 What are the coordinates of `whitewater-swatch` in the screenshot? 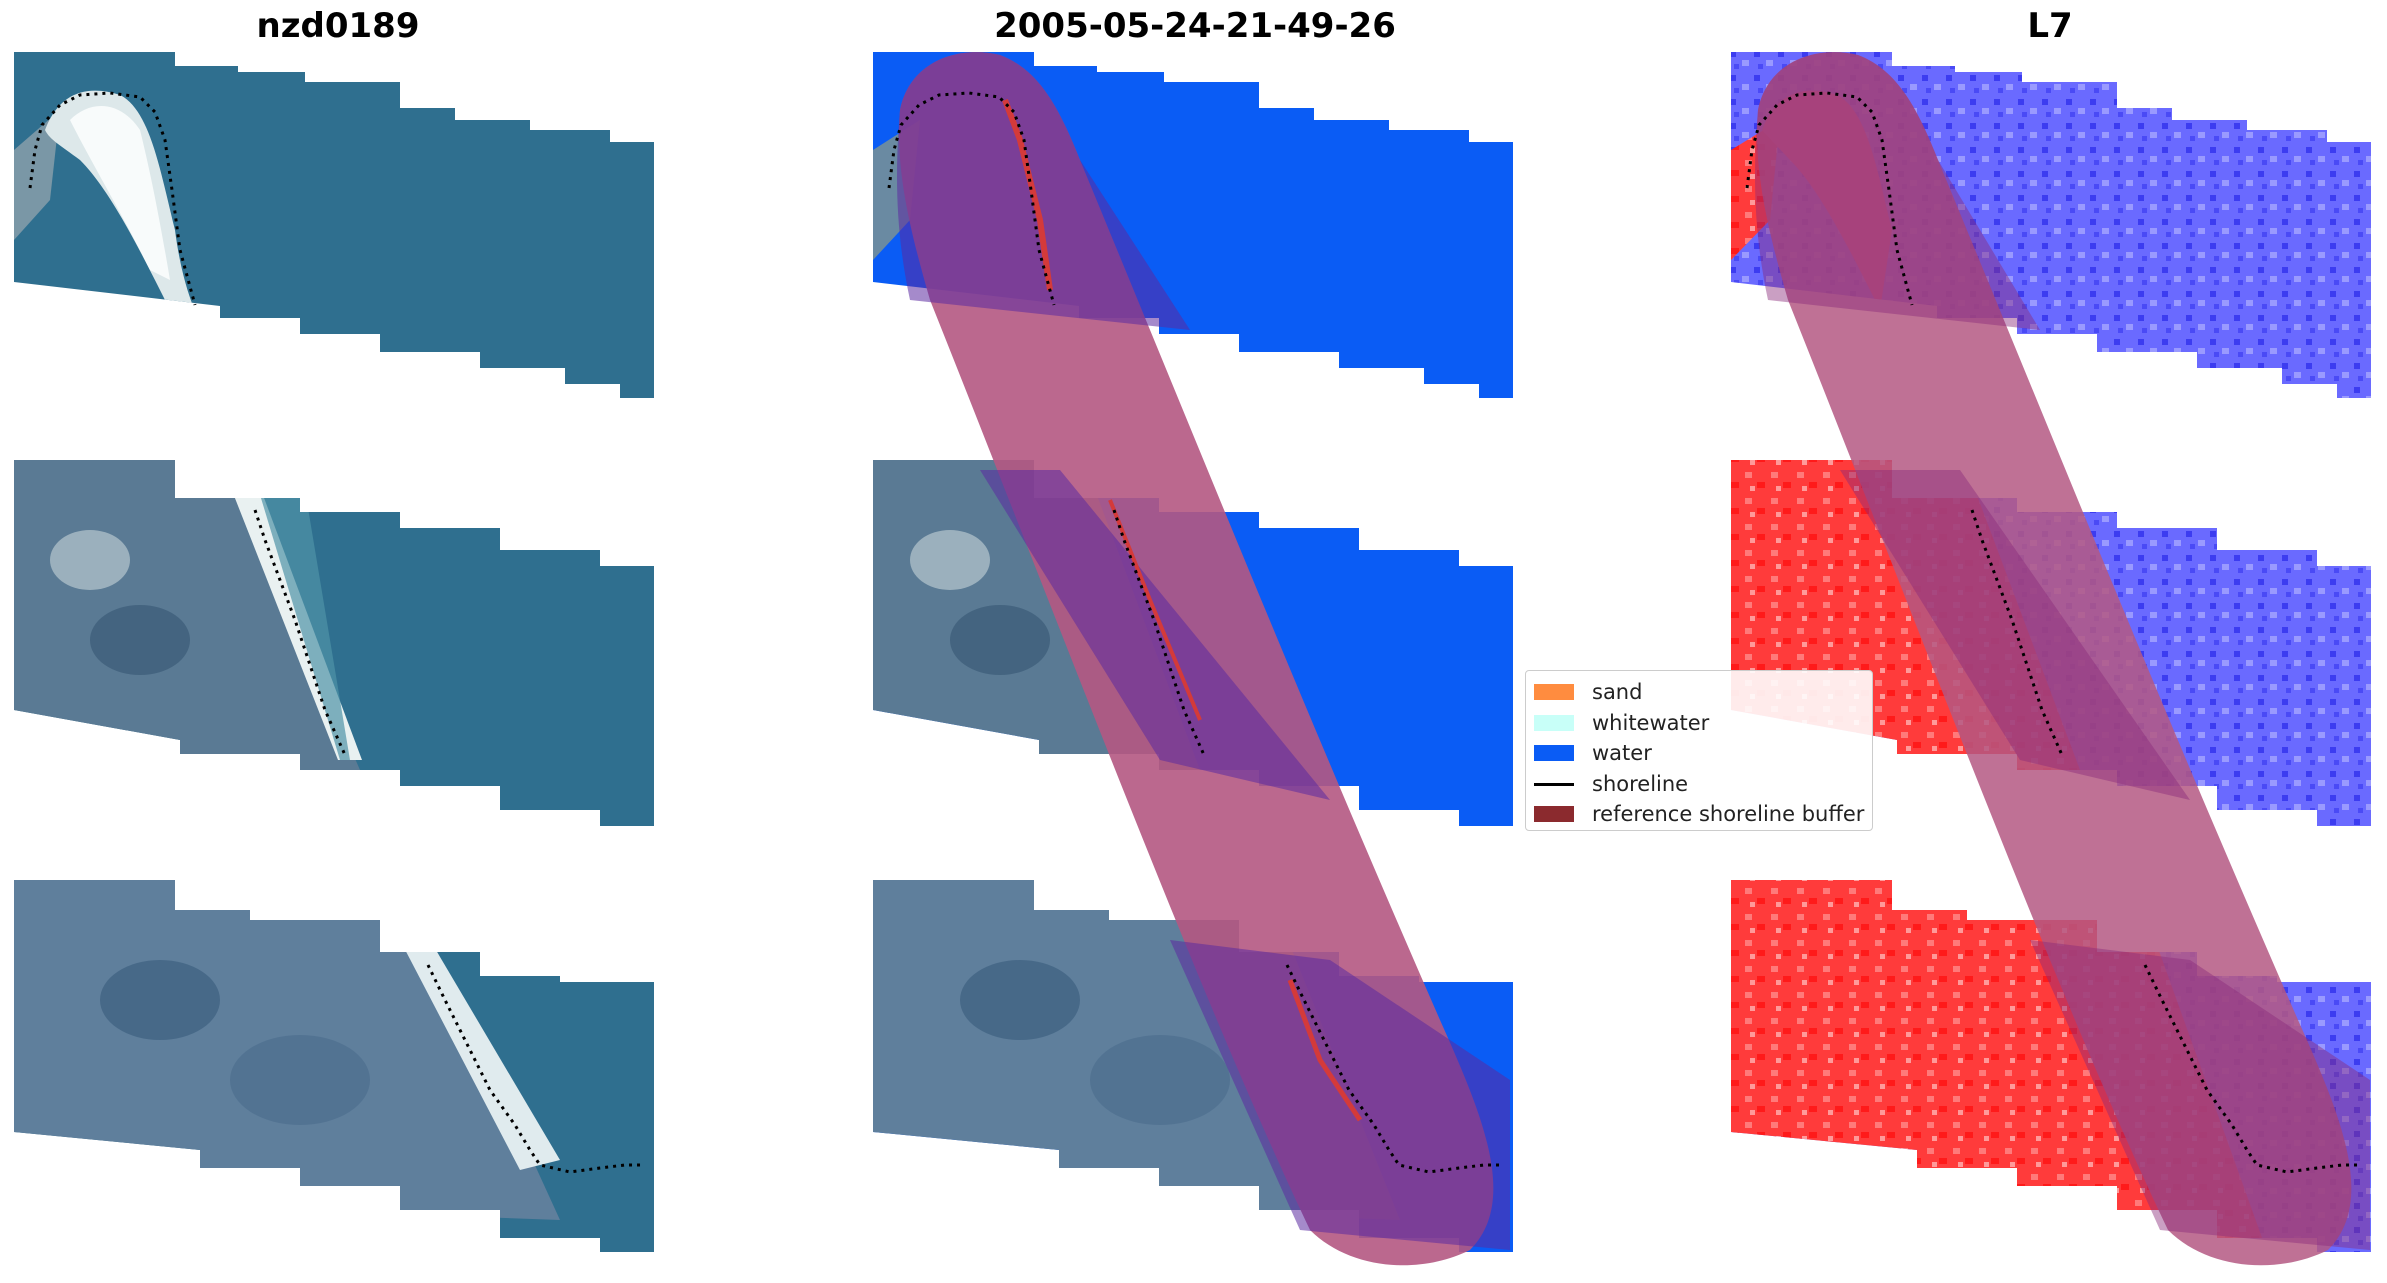 It's located at (1554, 722).